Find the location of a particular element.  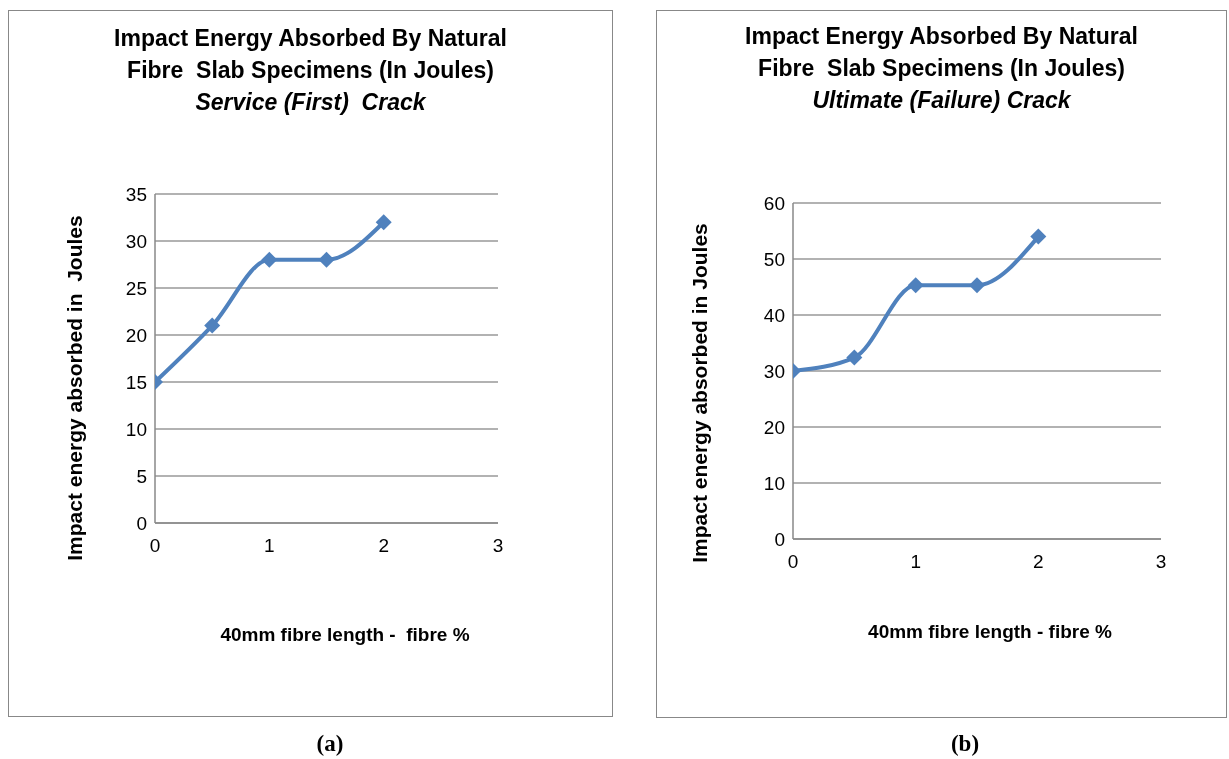

y-tick-label: 25 is located at coordinates (136, 288).